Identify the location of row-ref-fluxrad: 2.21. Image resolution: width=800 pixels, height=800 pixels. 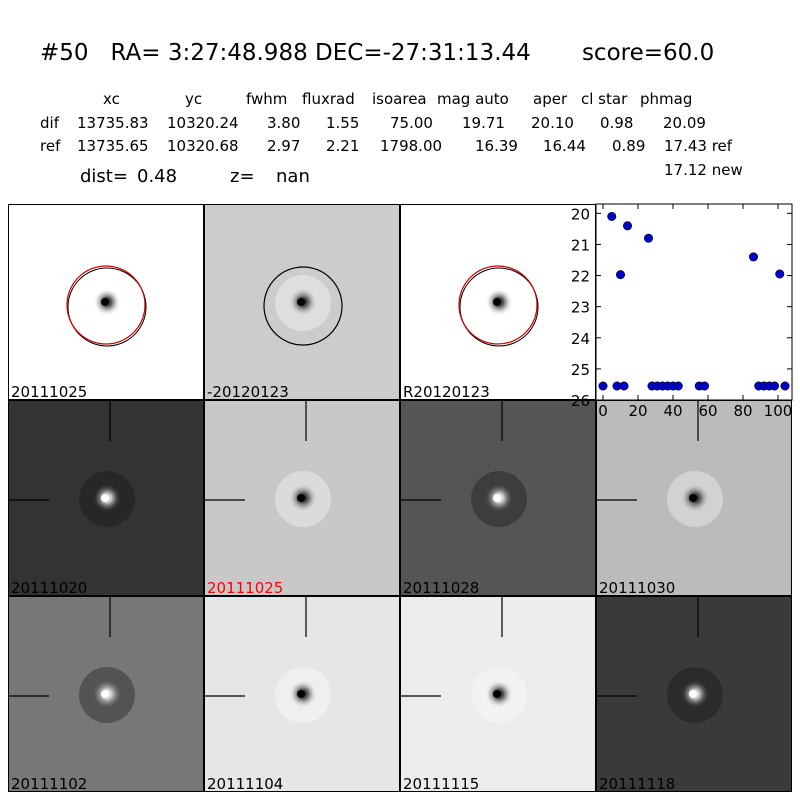
(343, 146).